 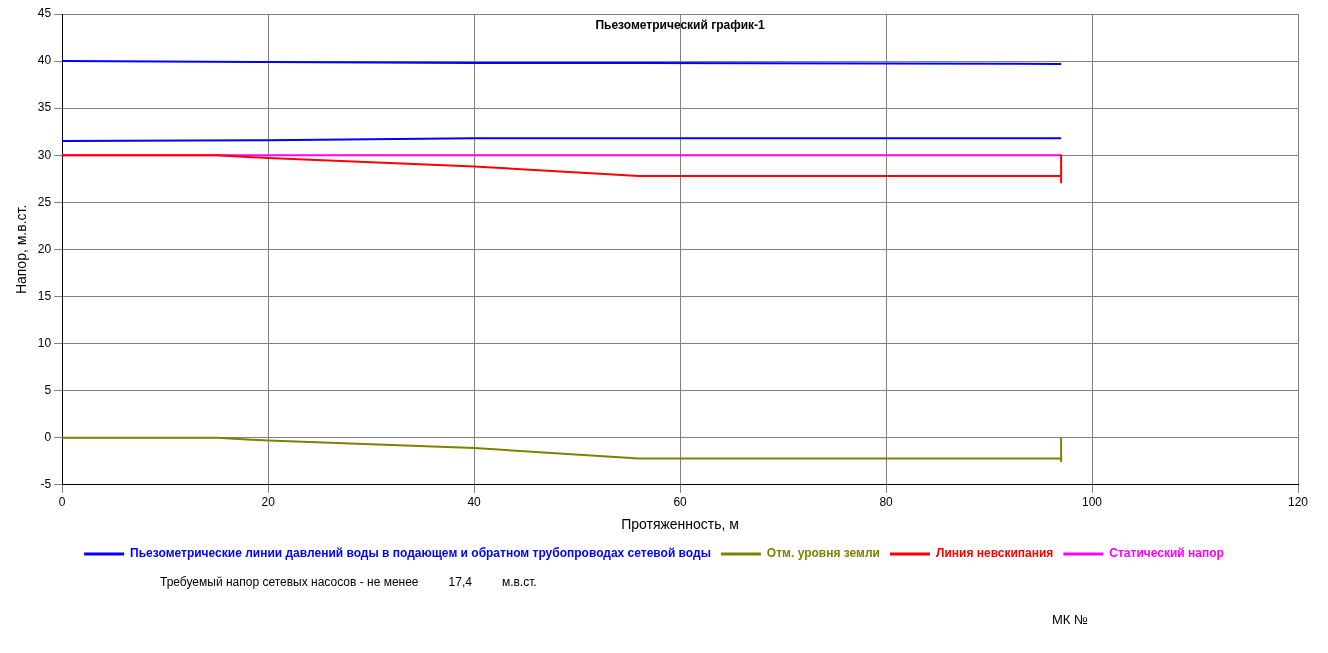 What do you see at coordinates (48, 437) in the screenshot?
I see `y-tick-label: 0` at bounding box center [48, 437].